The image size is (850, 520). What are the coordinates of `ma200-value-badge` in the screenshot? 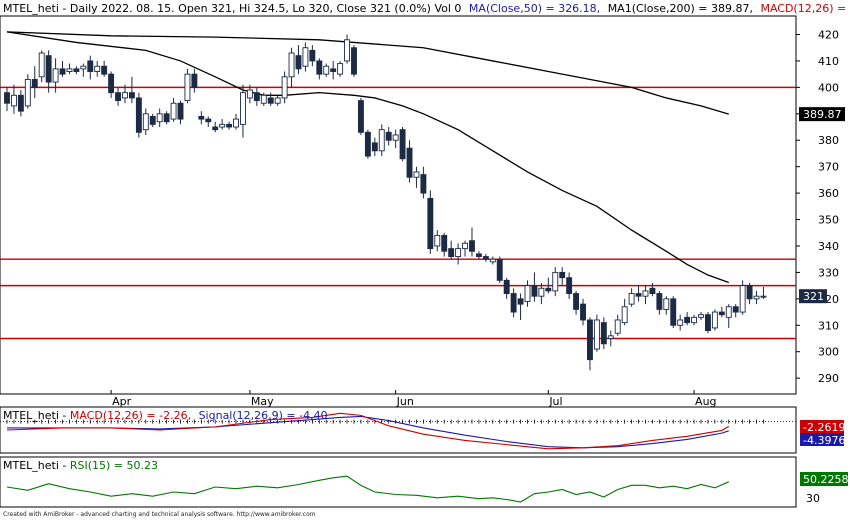 It's located at (822, 114).